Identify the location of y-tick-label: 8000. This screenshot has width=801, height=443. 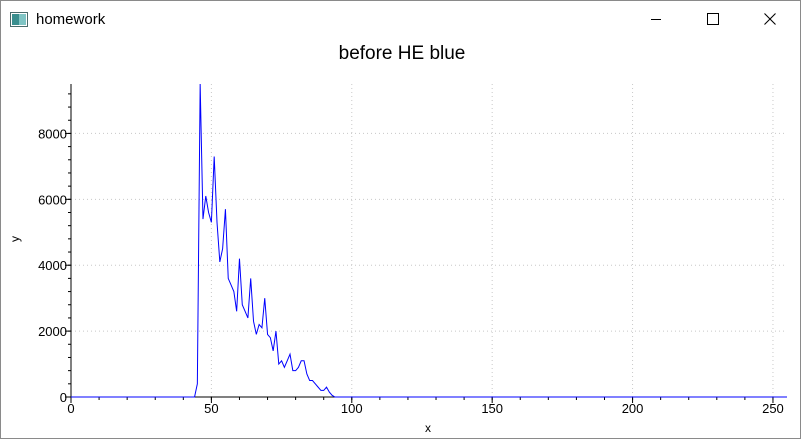
(52, 133).